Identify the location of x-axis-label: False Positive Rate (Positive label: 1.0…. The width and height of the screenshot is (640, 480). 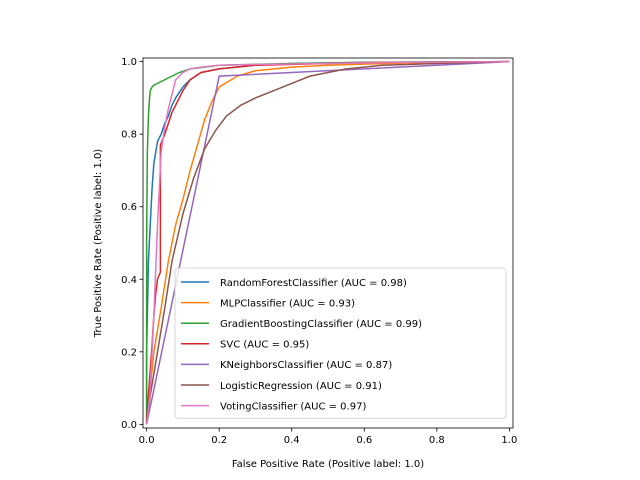
(328, 464).